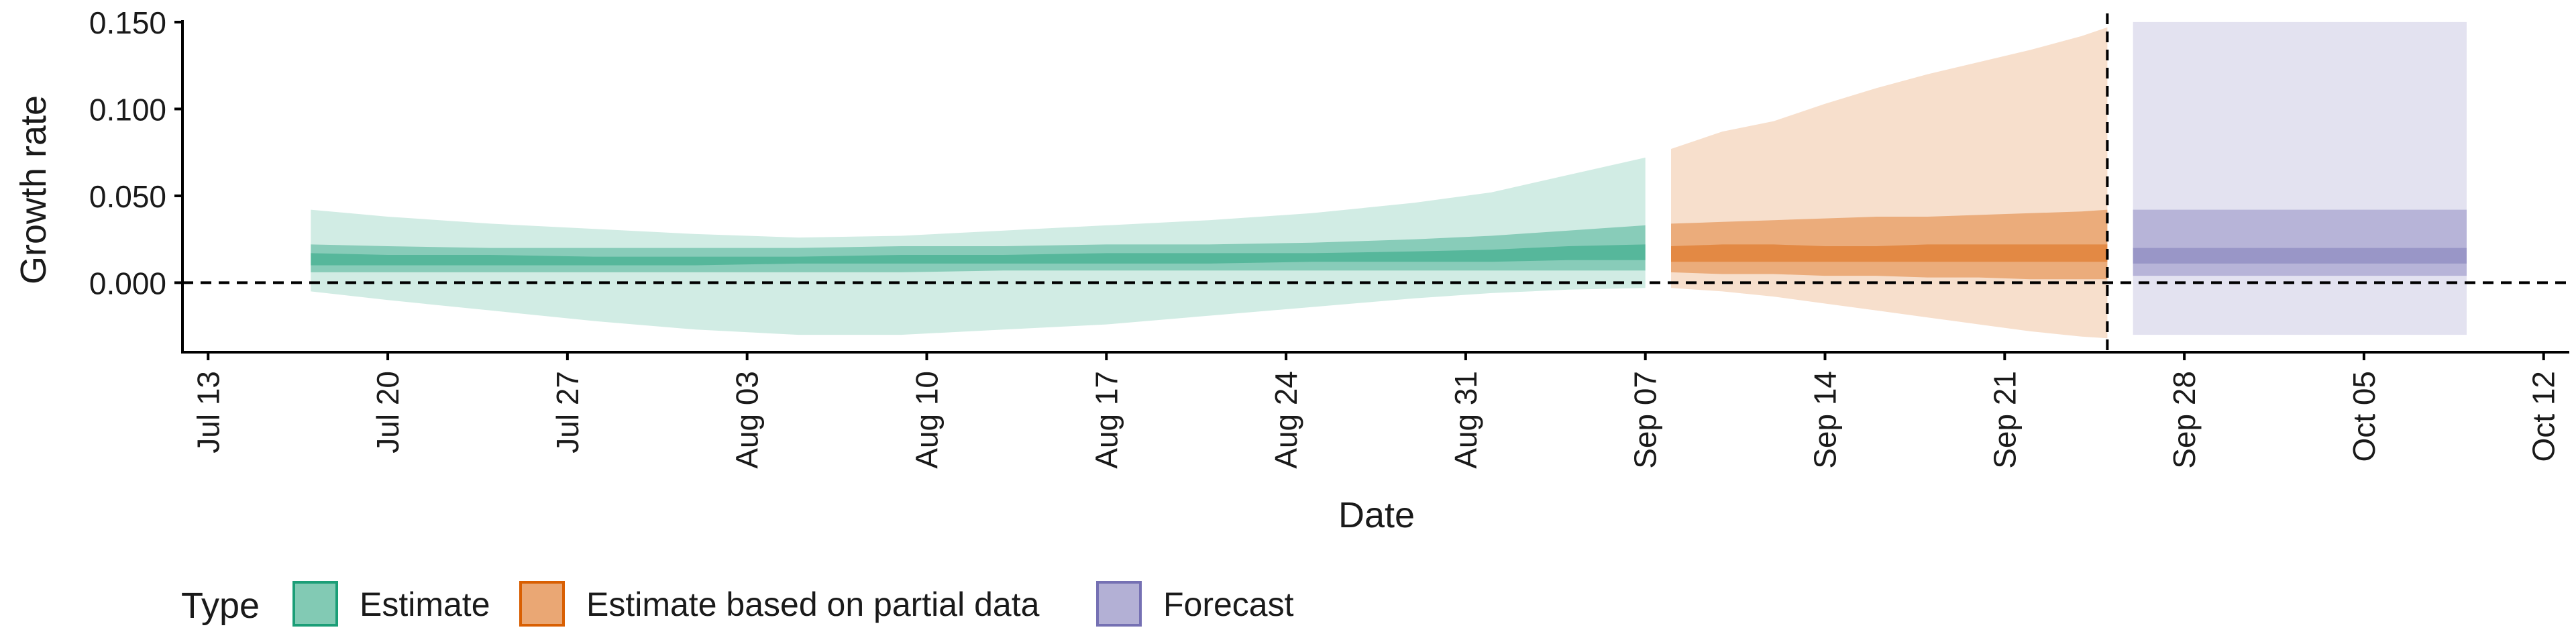  What do you see at coordinates (567, 412) in the screenshot?
I see `x-tick-label: Jul 27` at bounding box center [567, 412].